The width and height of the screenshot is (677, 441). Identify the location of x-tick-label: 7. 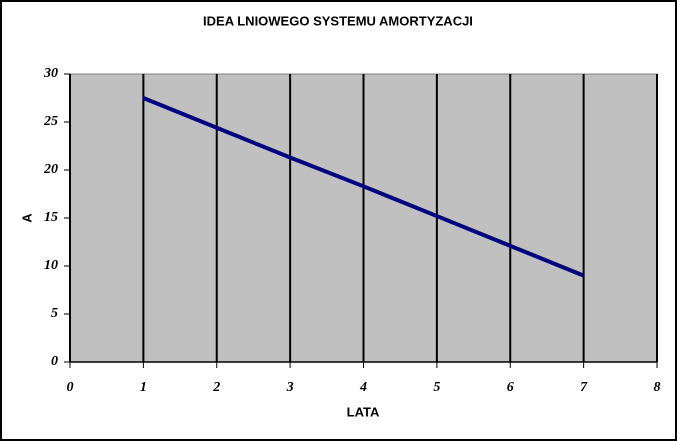
(584, 387).